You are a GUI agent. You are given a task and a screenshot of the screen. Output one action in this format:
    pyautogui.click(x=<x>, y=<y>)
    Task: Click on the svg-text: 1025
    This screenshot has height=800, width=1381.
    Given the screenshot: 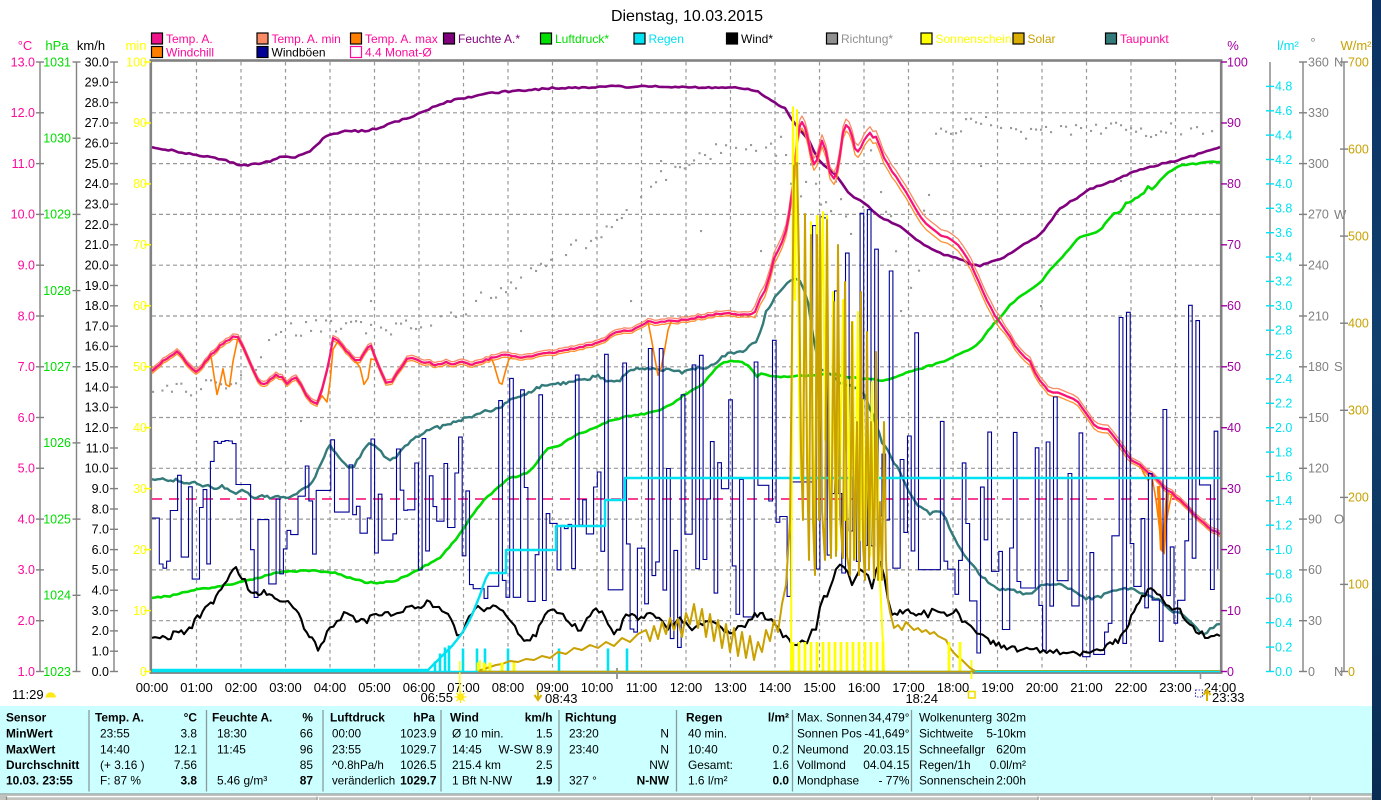 What is the action you would take?
    pyautogui.click(x=57, y=519)
    